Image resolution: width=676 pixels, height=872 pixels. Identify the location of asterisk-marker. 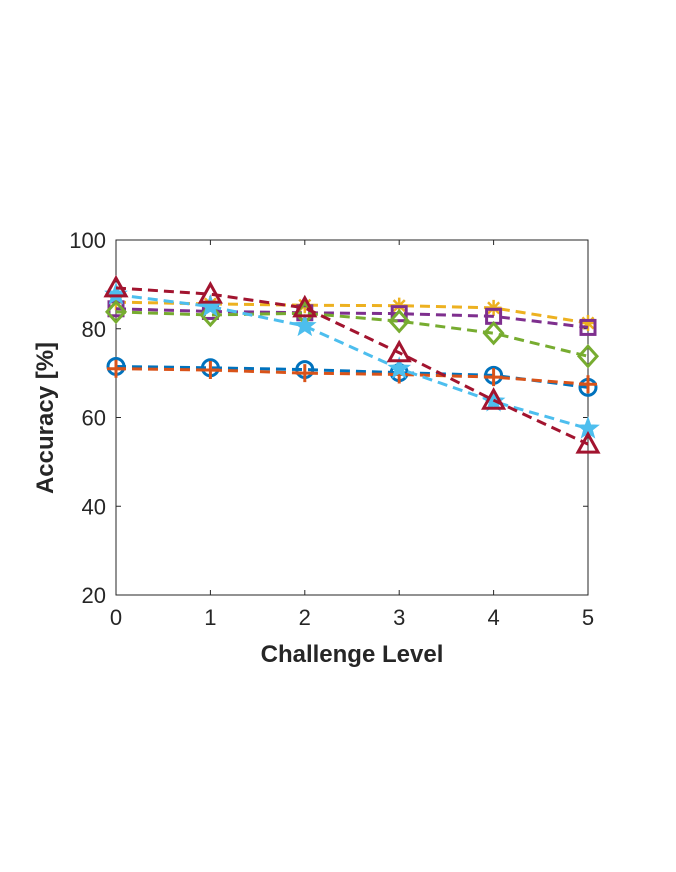
(588, 322).